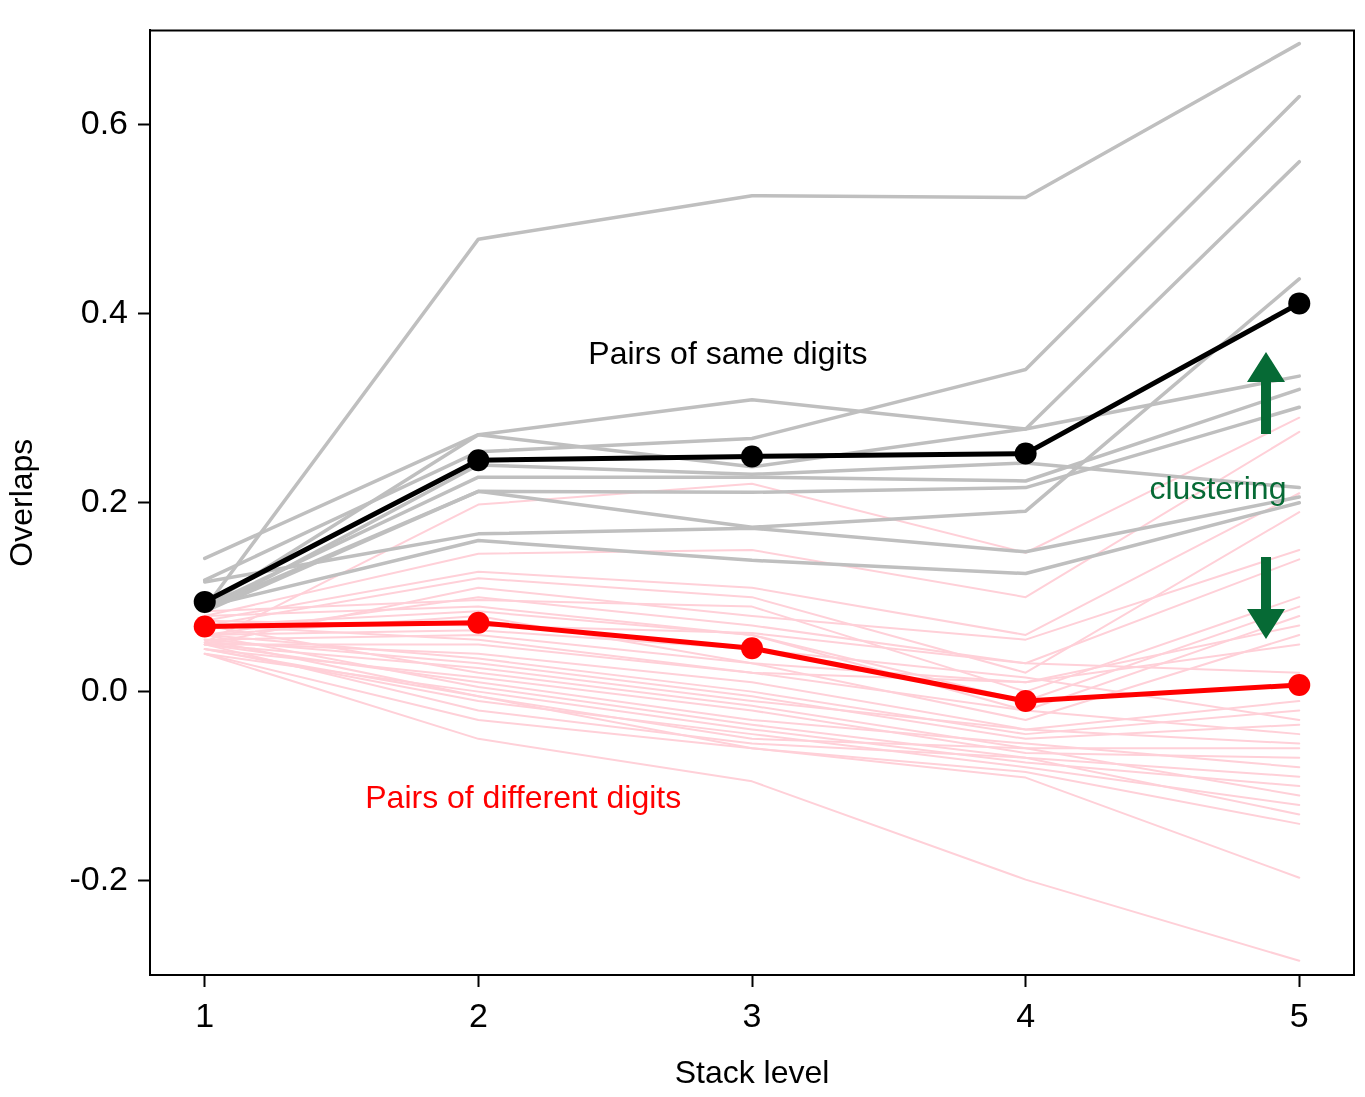 The image size is (1365, 1097). What do you see at coordinates (104, 311) in the screenshot?
I see `y-tick-label: 0.4` at bounding box center [104, 311].